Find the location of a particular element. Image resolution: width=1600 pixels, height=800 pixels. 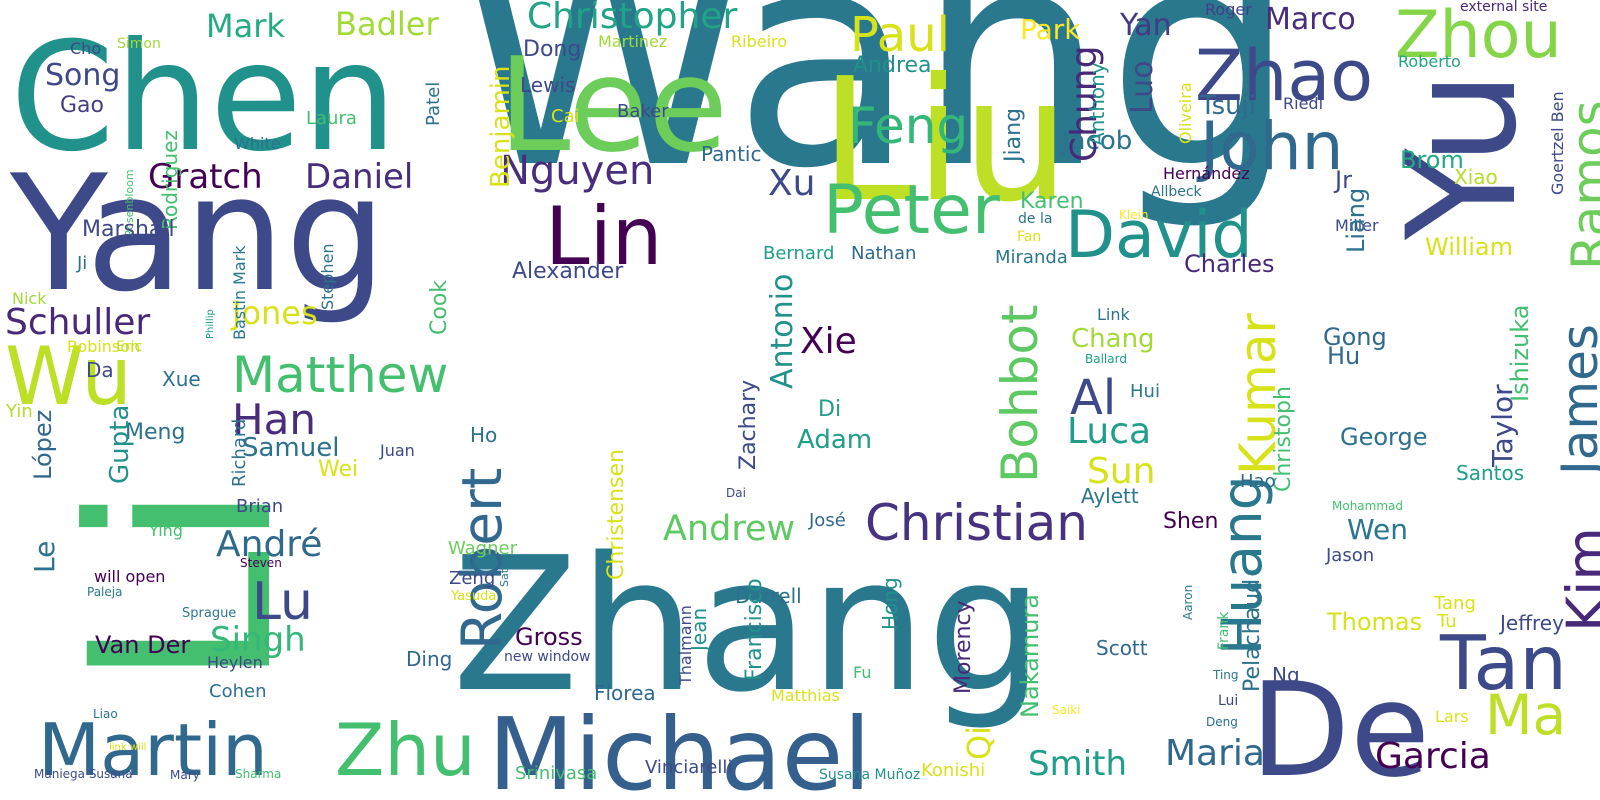

word-smith: Smith is located at coordinates (1078, 764).